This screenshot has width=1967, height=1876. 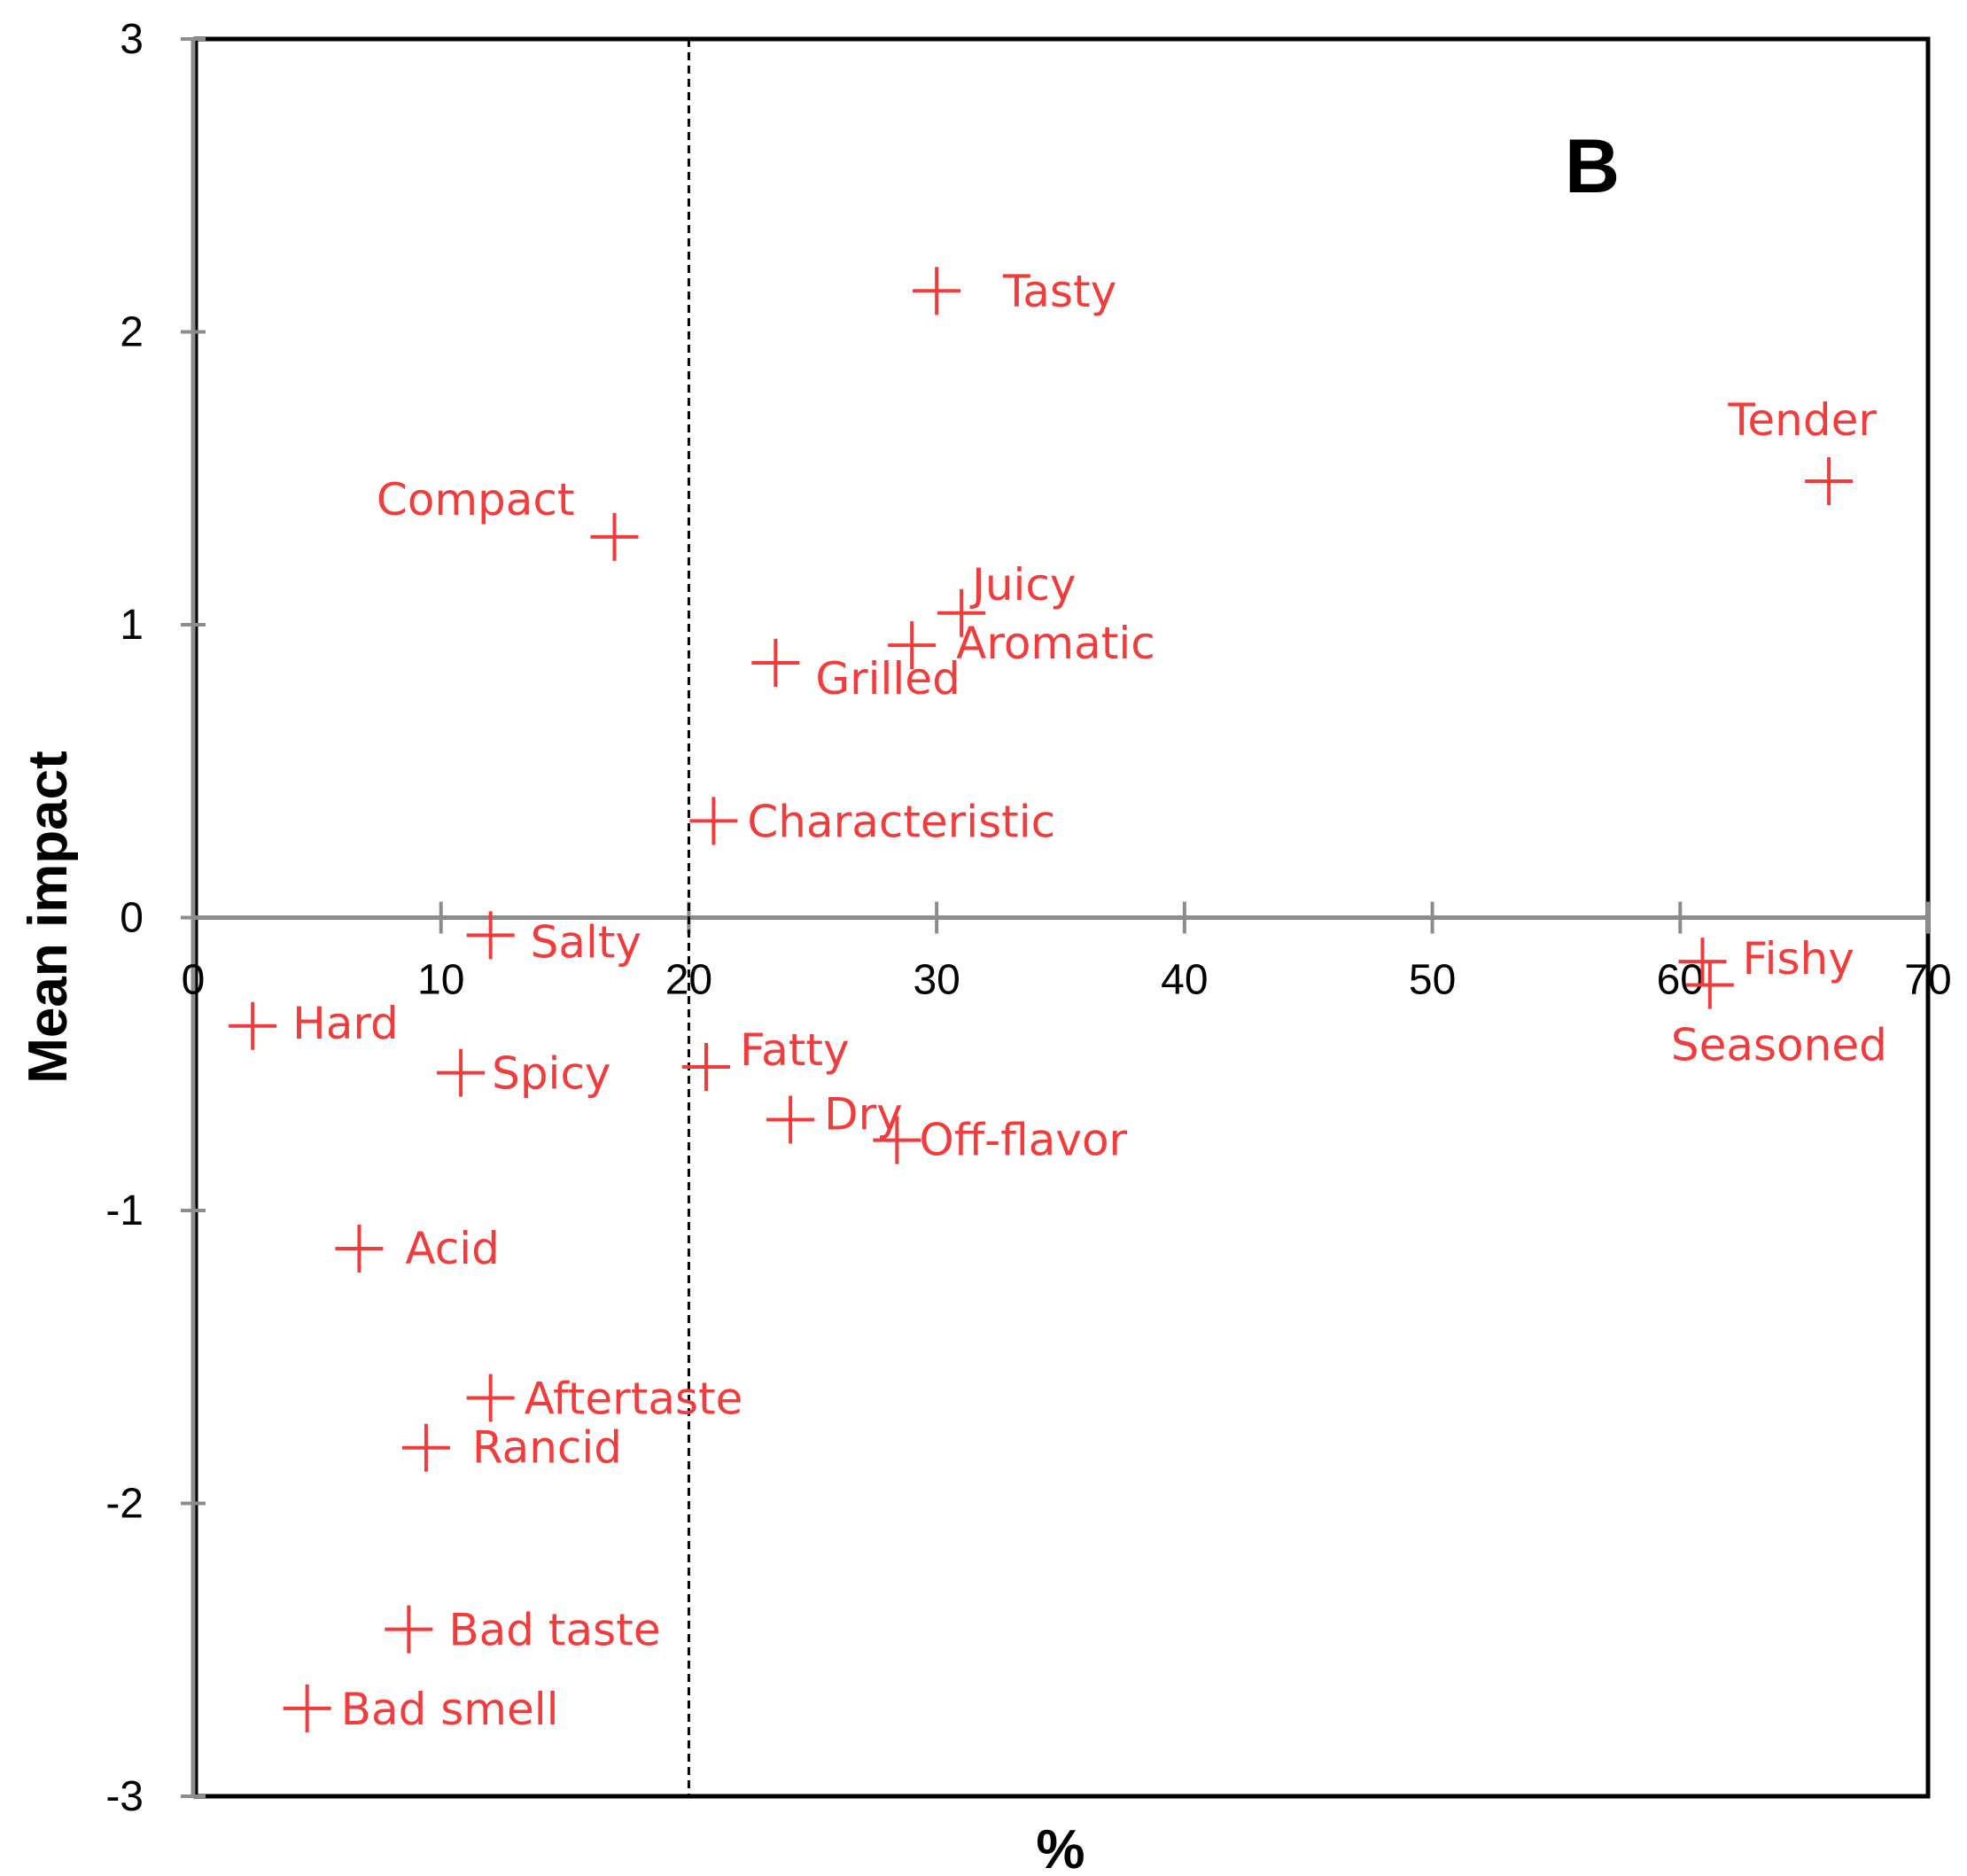 What do you see at coordinates (132, 39) in the screenshot?
I see `y-tick-label: 3` at bounding box center [132, 39].